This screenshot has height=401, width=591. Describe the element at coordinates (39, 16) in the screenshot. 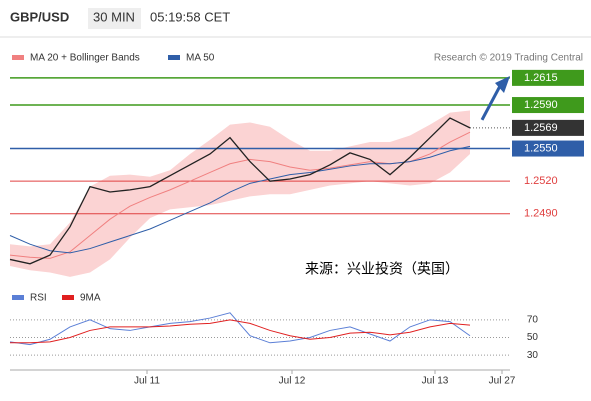

I see `symbol: GBP/USD` at that location.